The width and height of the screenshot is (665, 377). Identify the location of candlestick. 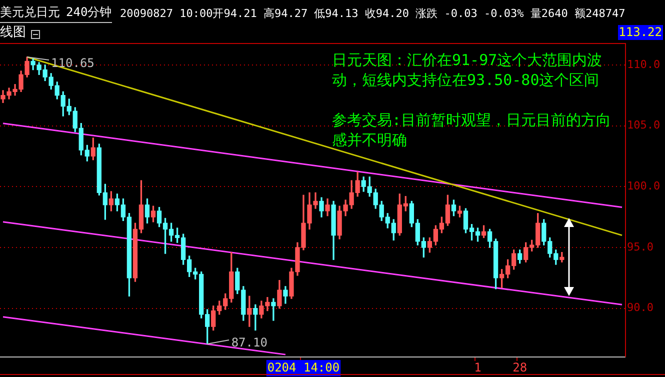
(273, 309).